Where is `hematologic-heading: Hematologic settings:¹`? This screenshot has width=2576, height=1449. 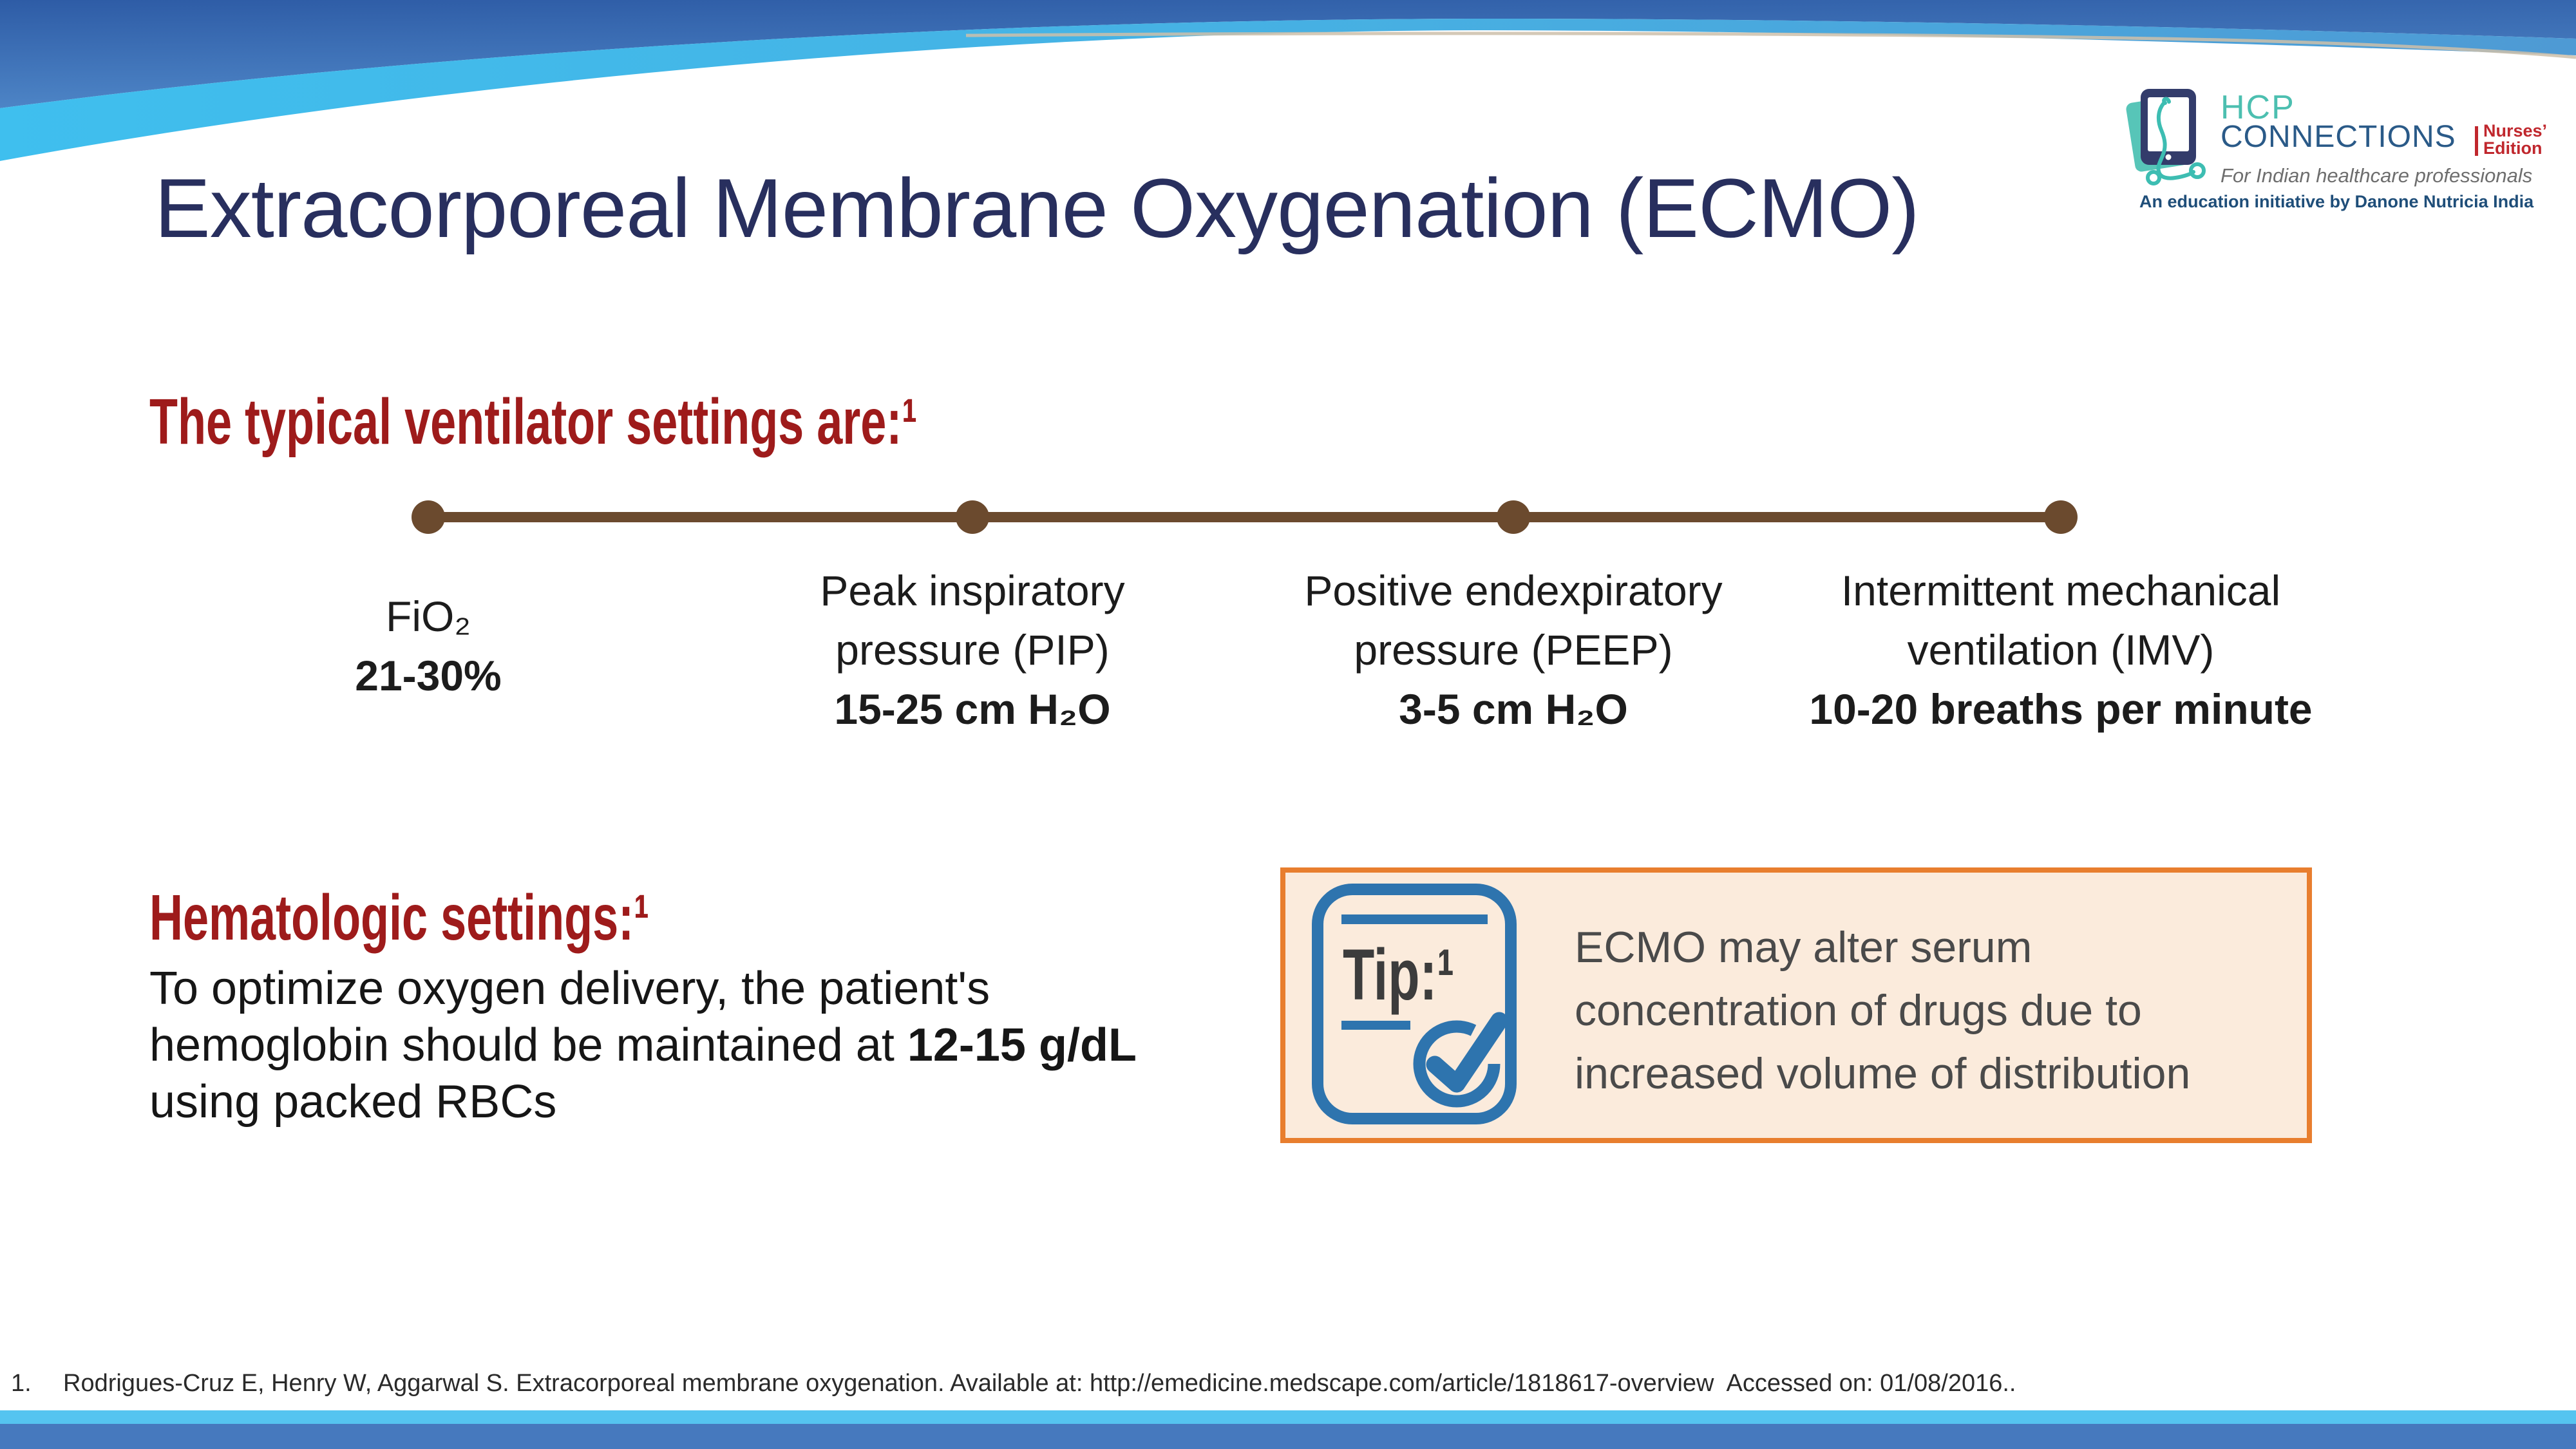
hematologic-heading: Hematologic settings:¹ is located at coordinates (399, 918).